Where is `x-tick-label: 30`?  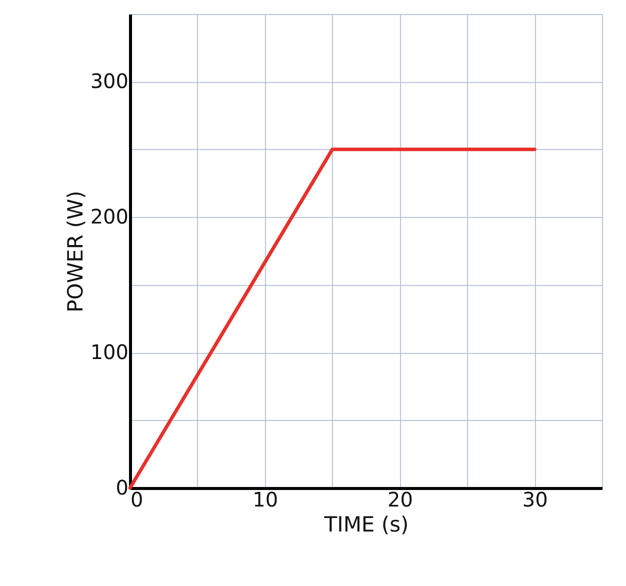 x-tick-label: 30 is located at coordinates (535, 500).